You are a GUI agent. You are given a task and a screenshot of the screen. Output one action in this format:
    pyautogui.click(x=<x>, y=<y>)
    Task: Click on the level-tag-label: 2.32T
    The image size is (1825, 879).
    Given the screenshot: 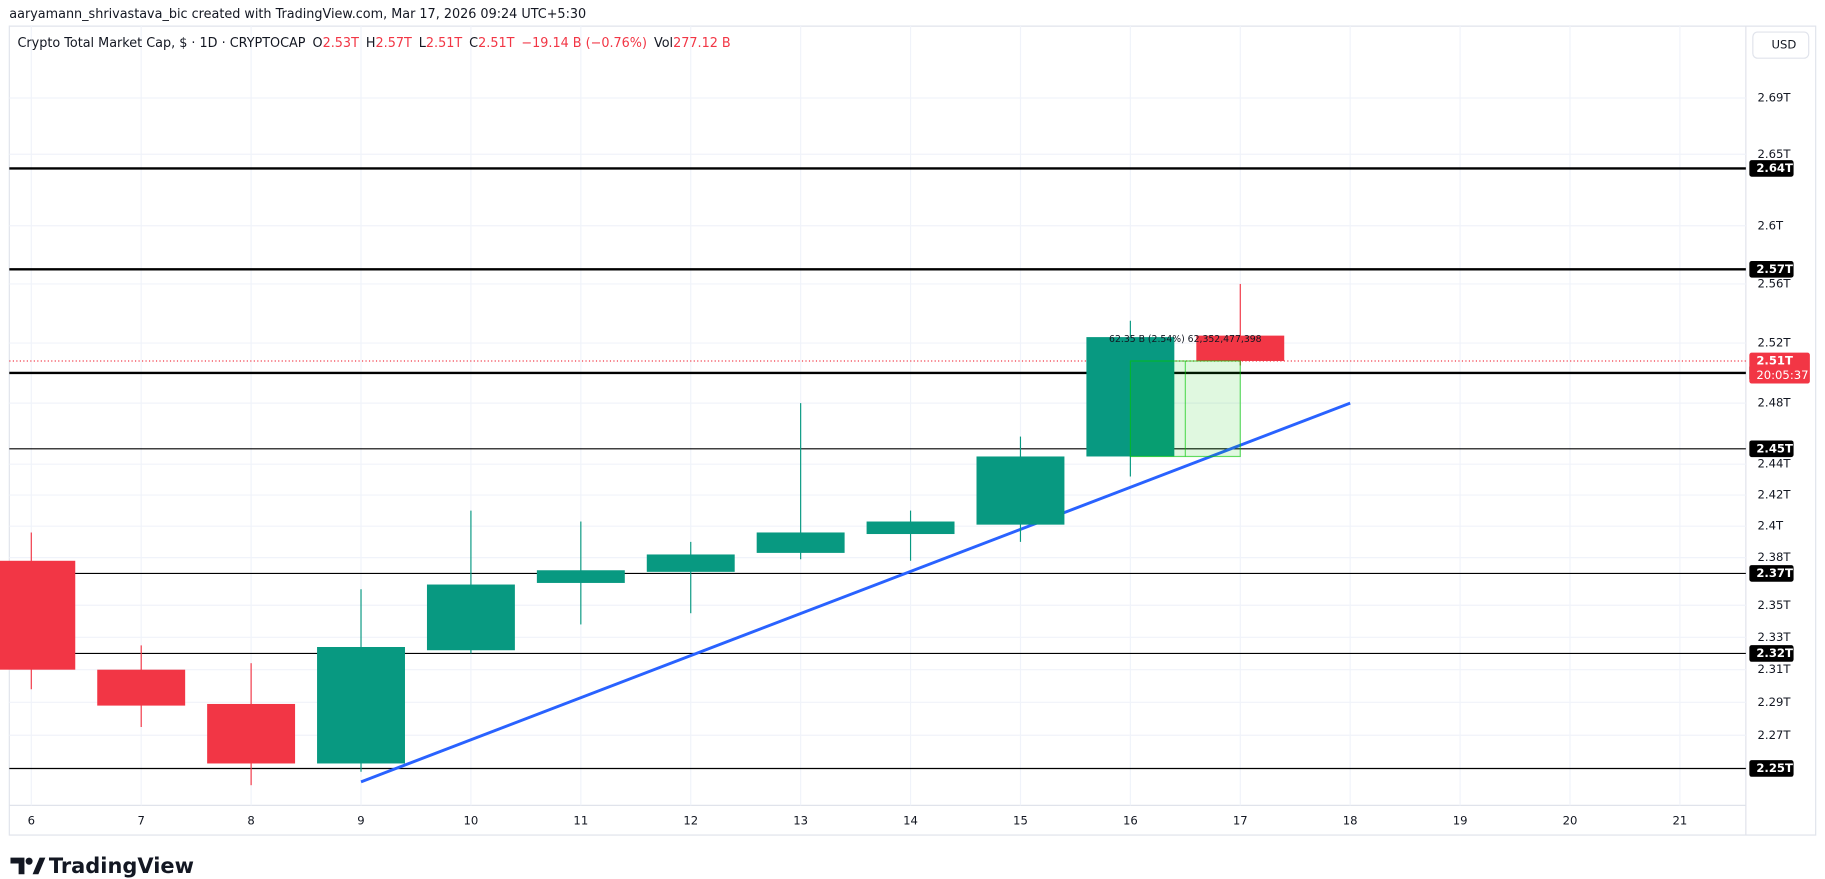 What is the action you would take?
    pyautogui.click(x=1774, y=653)
    